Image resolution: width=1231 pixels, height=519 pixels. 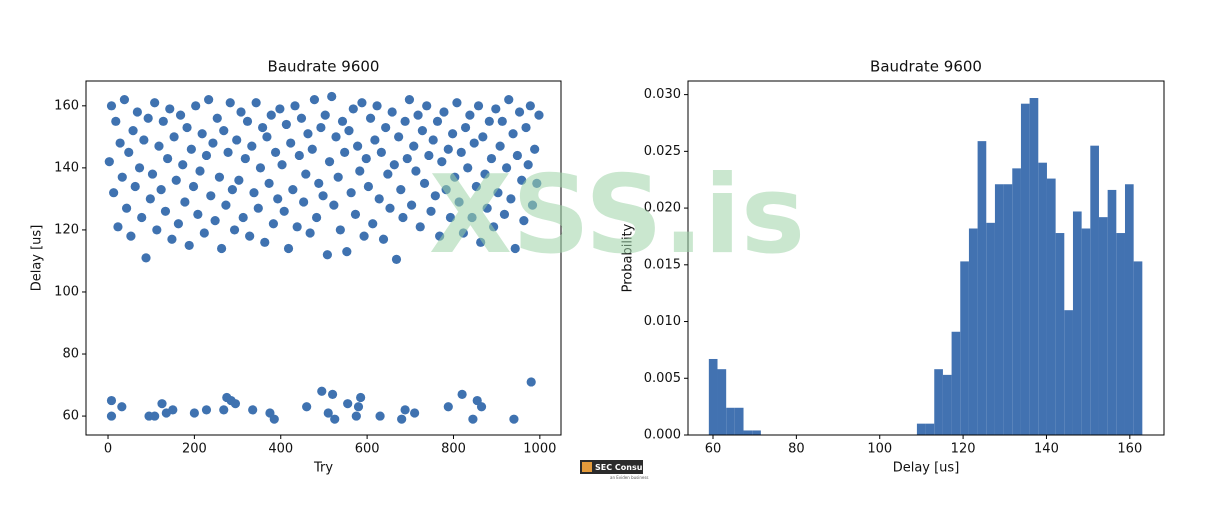 I want to click on x-tick-label: 600, so click(x=367, y=449).